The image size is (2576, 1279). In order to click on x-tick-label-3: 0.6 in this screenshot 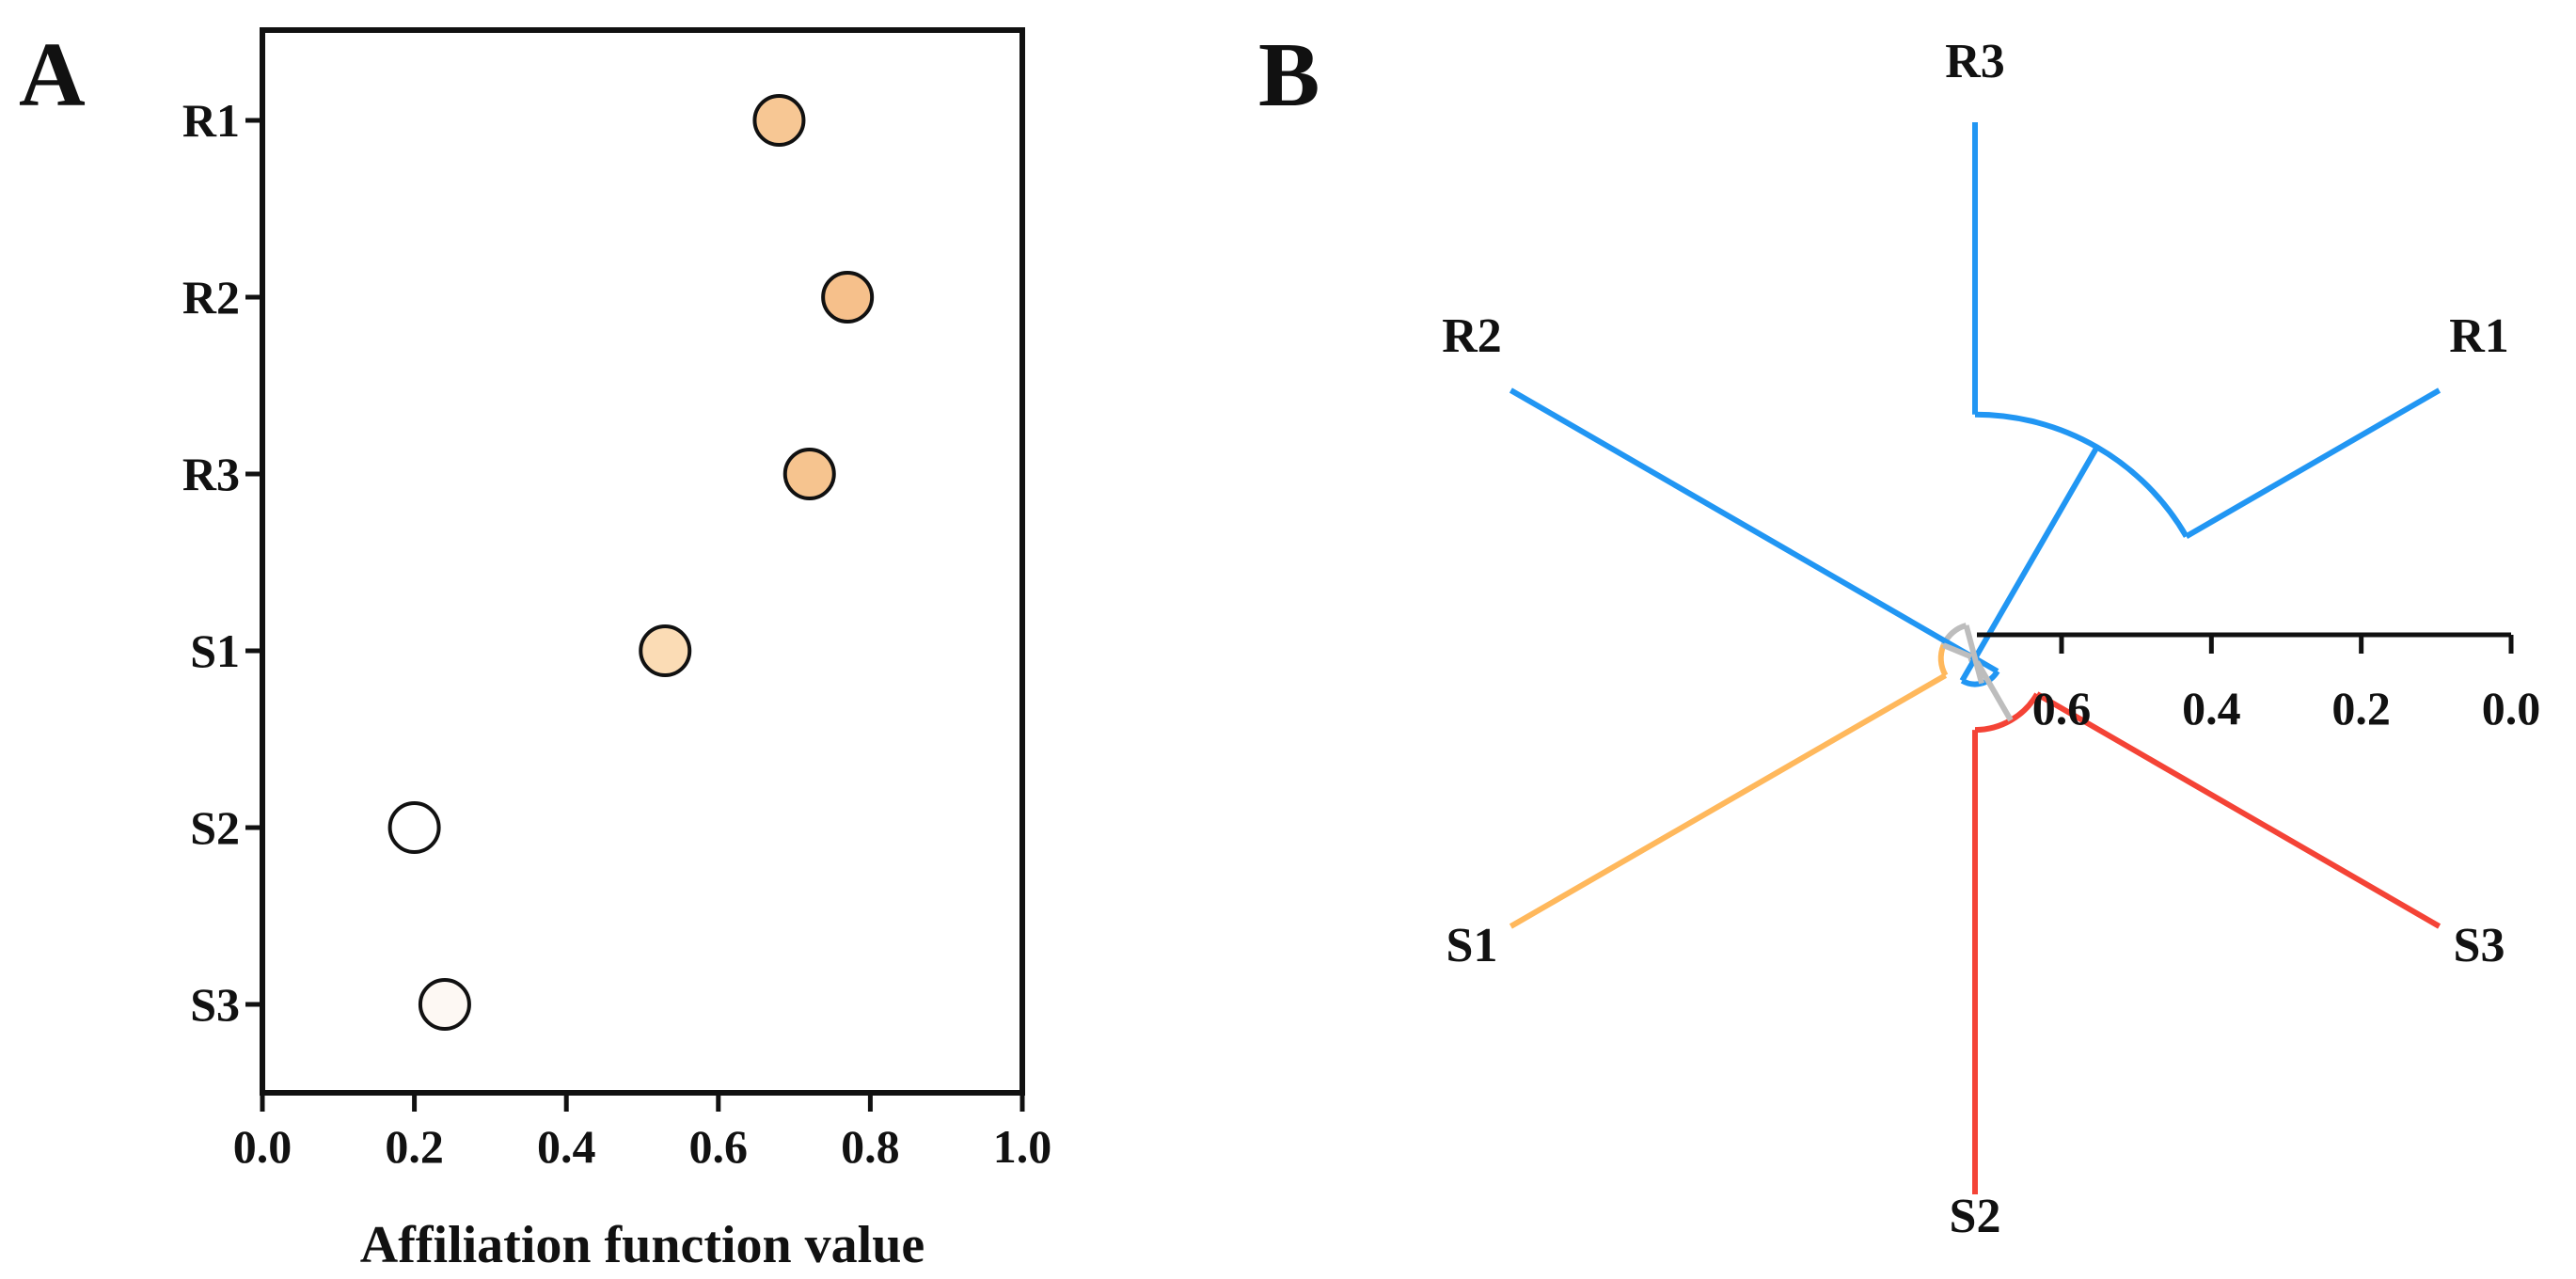, I will do `click(719, 1146)`.